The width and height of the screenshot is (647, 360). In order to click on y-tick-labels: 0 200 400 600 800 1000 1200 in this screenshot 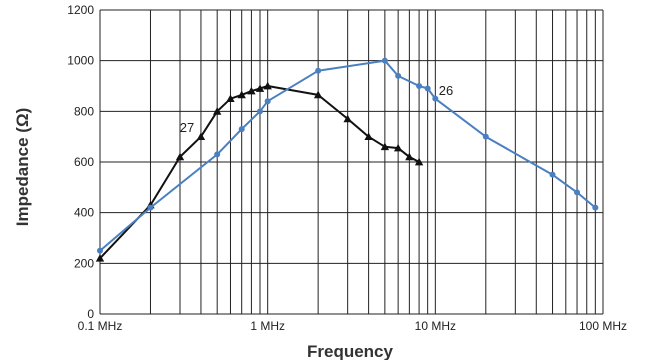, I will do `click(80, 162)`.